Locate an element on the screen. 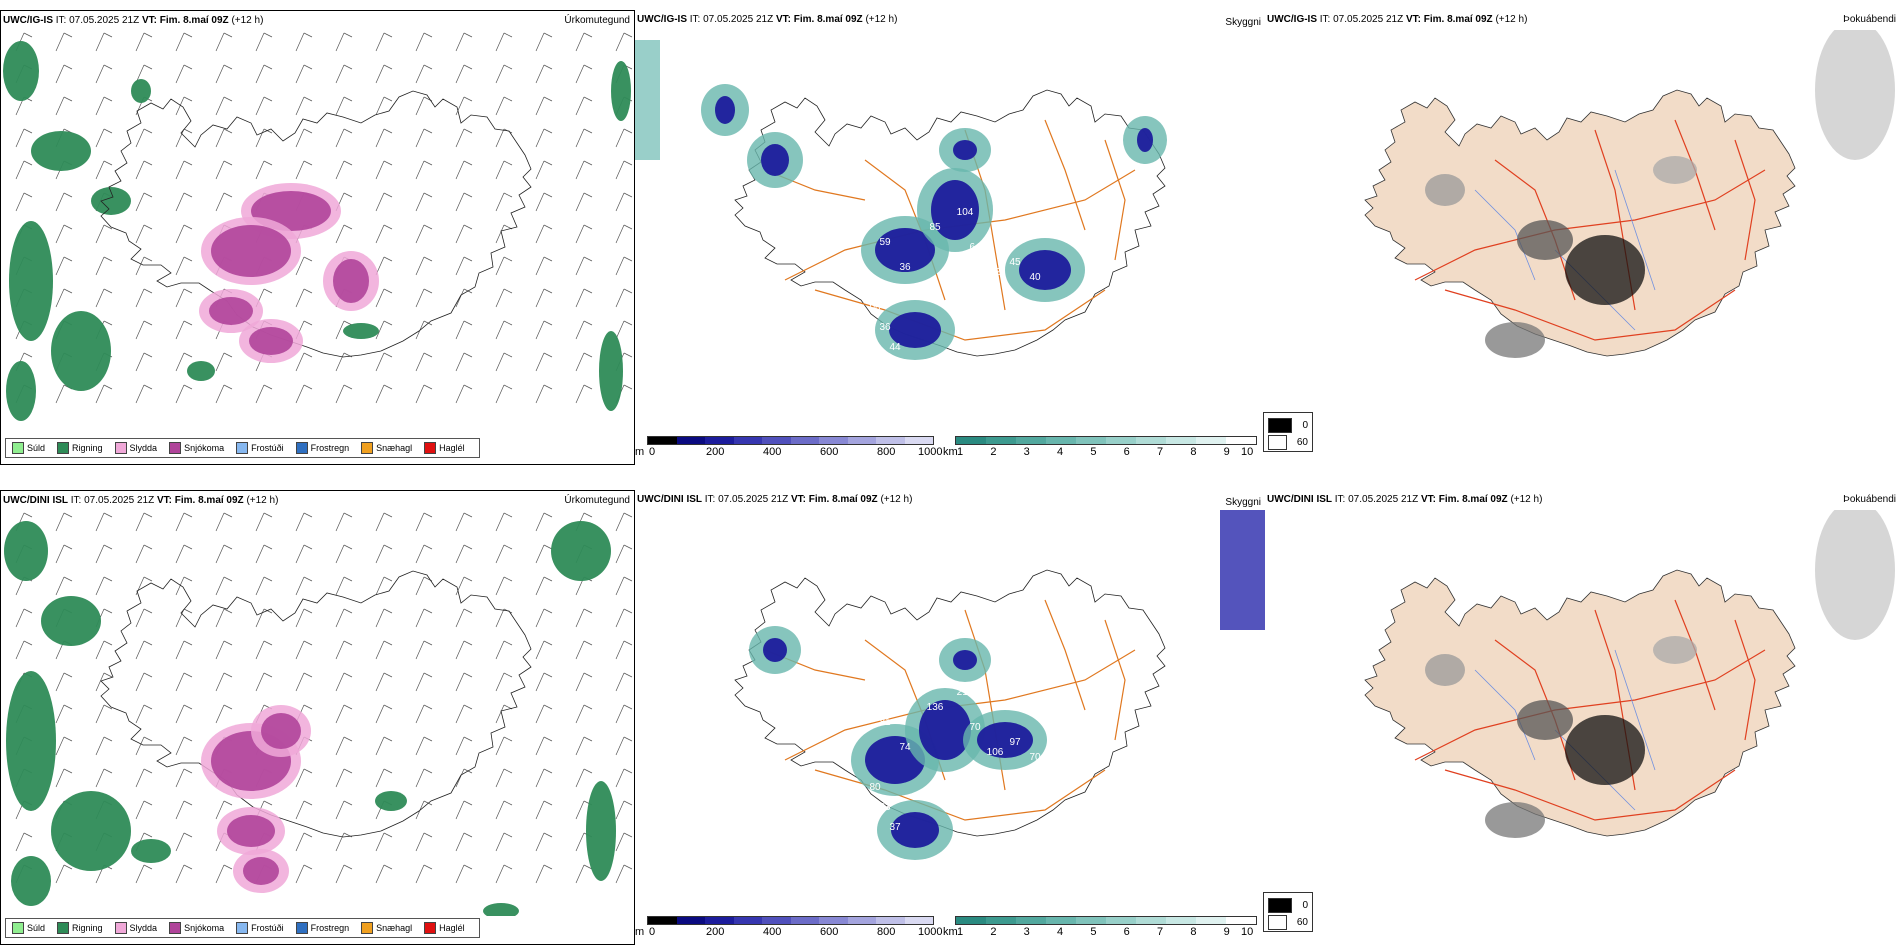  legend-item: Snjókoma is located at coordinates (196, 448).